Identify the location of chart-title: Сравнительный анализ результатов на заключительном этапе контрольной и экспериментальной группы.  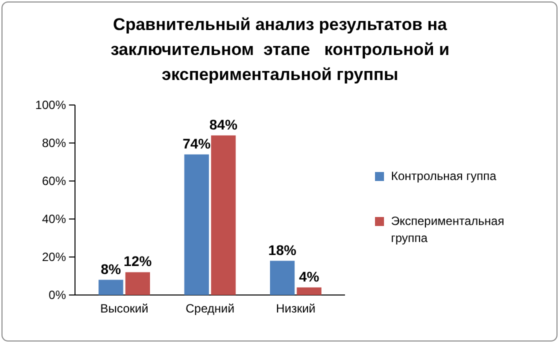
(280, 49).